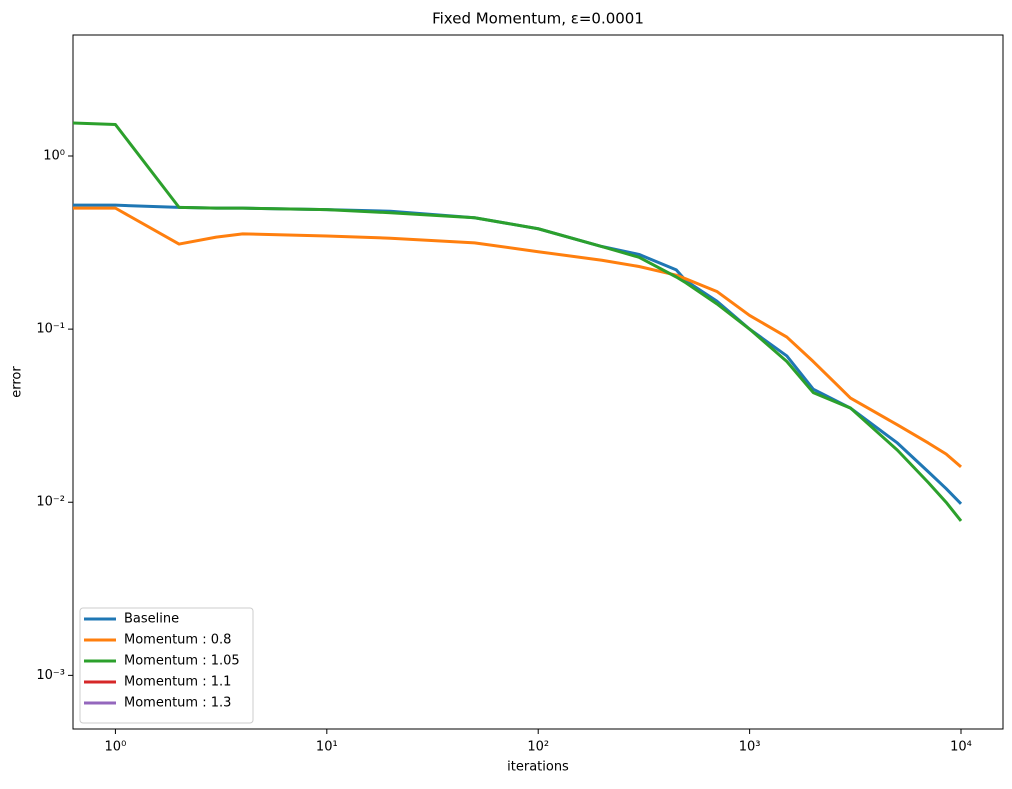 Image resolution: width=1012 pixels, height=789 pixels. I want to click on x-tick-label: 10², so click(538, 747).